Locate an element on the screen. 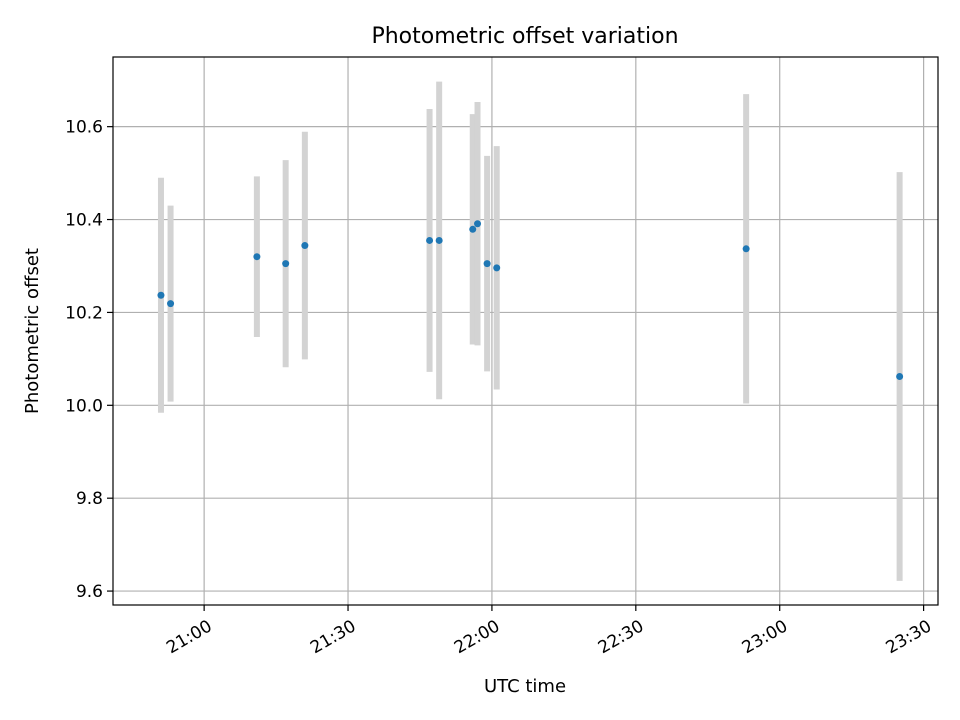  y-tick-label: 10.6 is located at coordinates (84, 128).